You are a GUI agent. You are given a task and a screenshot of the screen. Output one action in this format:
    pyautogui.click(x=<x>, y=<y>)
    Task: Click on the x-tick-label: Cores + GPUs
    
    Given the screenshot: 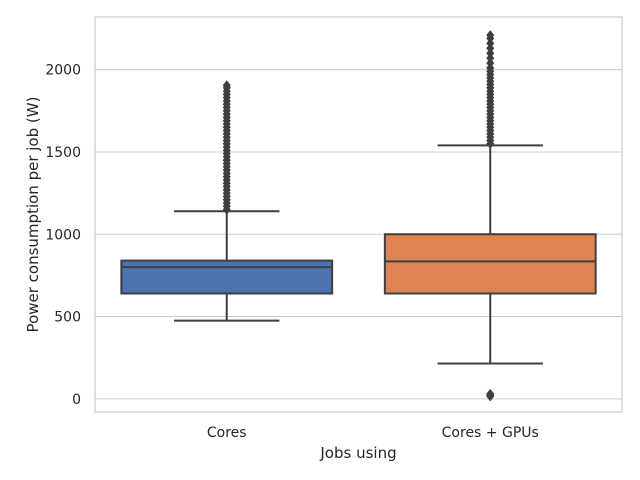 What is the action you would take?
    pyautogui.click(x=490, y=433)
    